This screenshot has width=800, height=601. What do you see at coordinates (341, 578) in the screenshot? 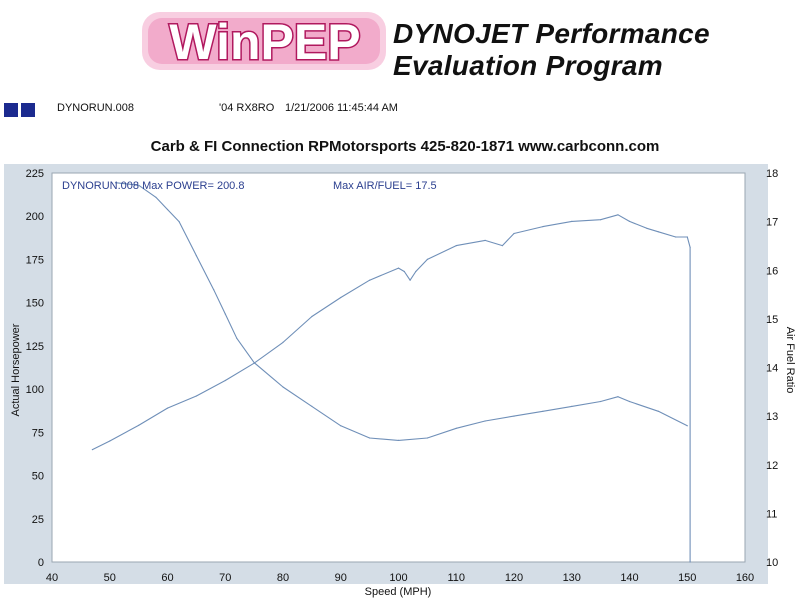
I see `x-tick-label: 90` at bounding box center [341, 578].